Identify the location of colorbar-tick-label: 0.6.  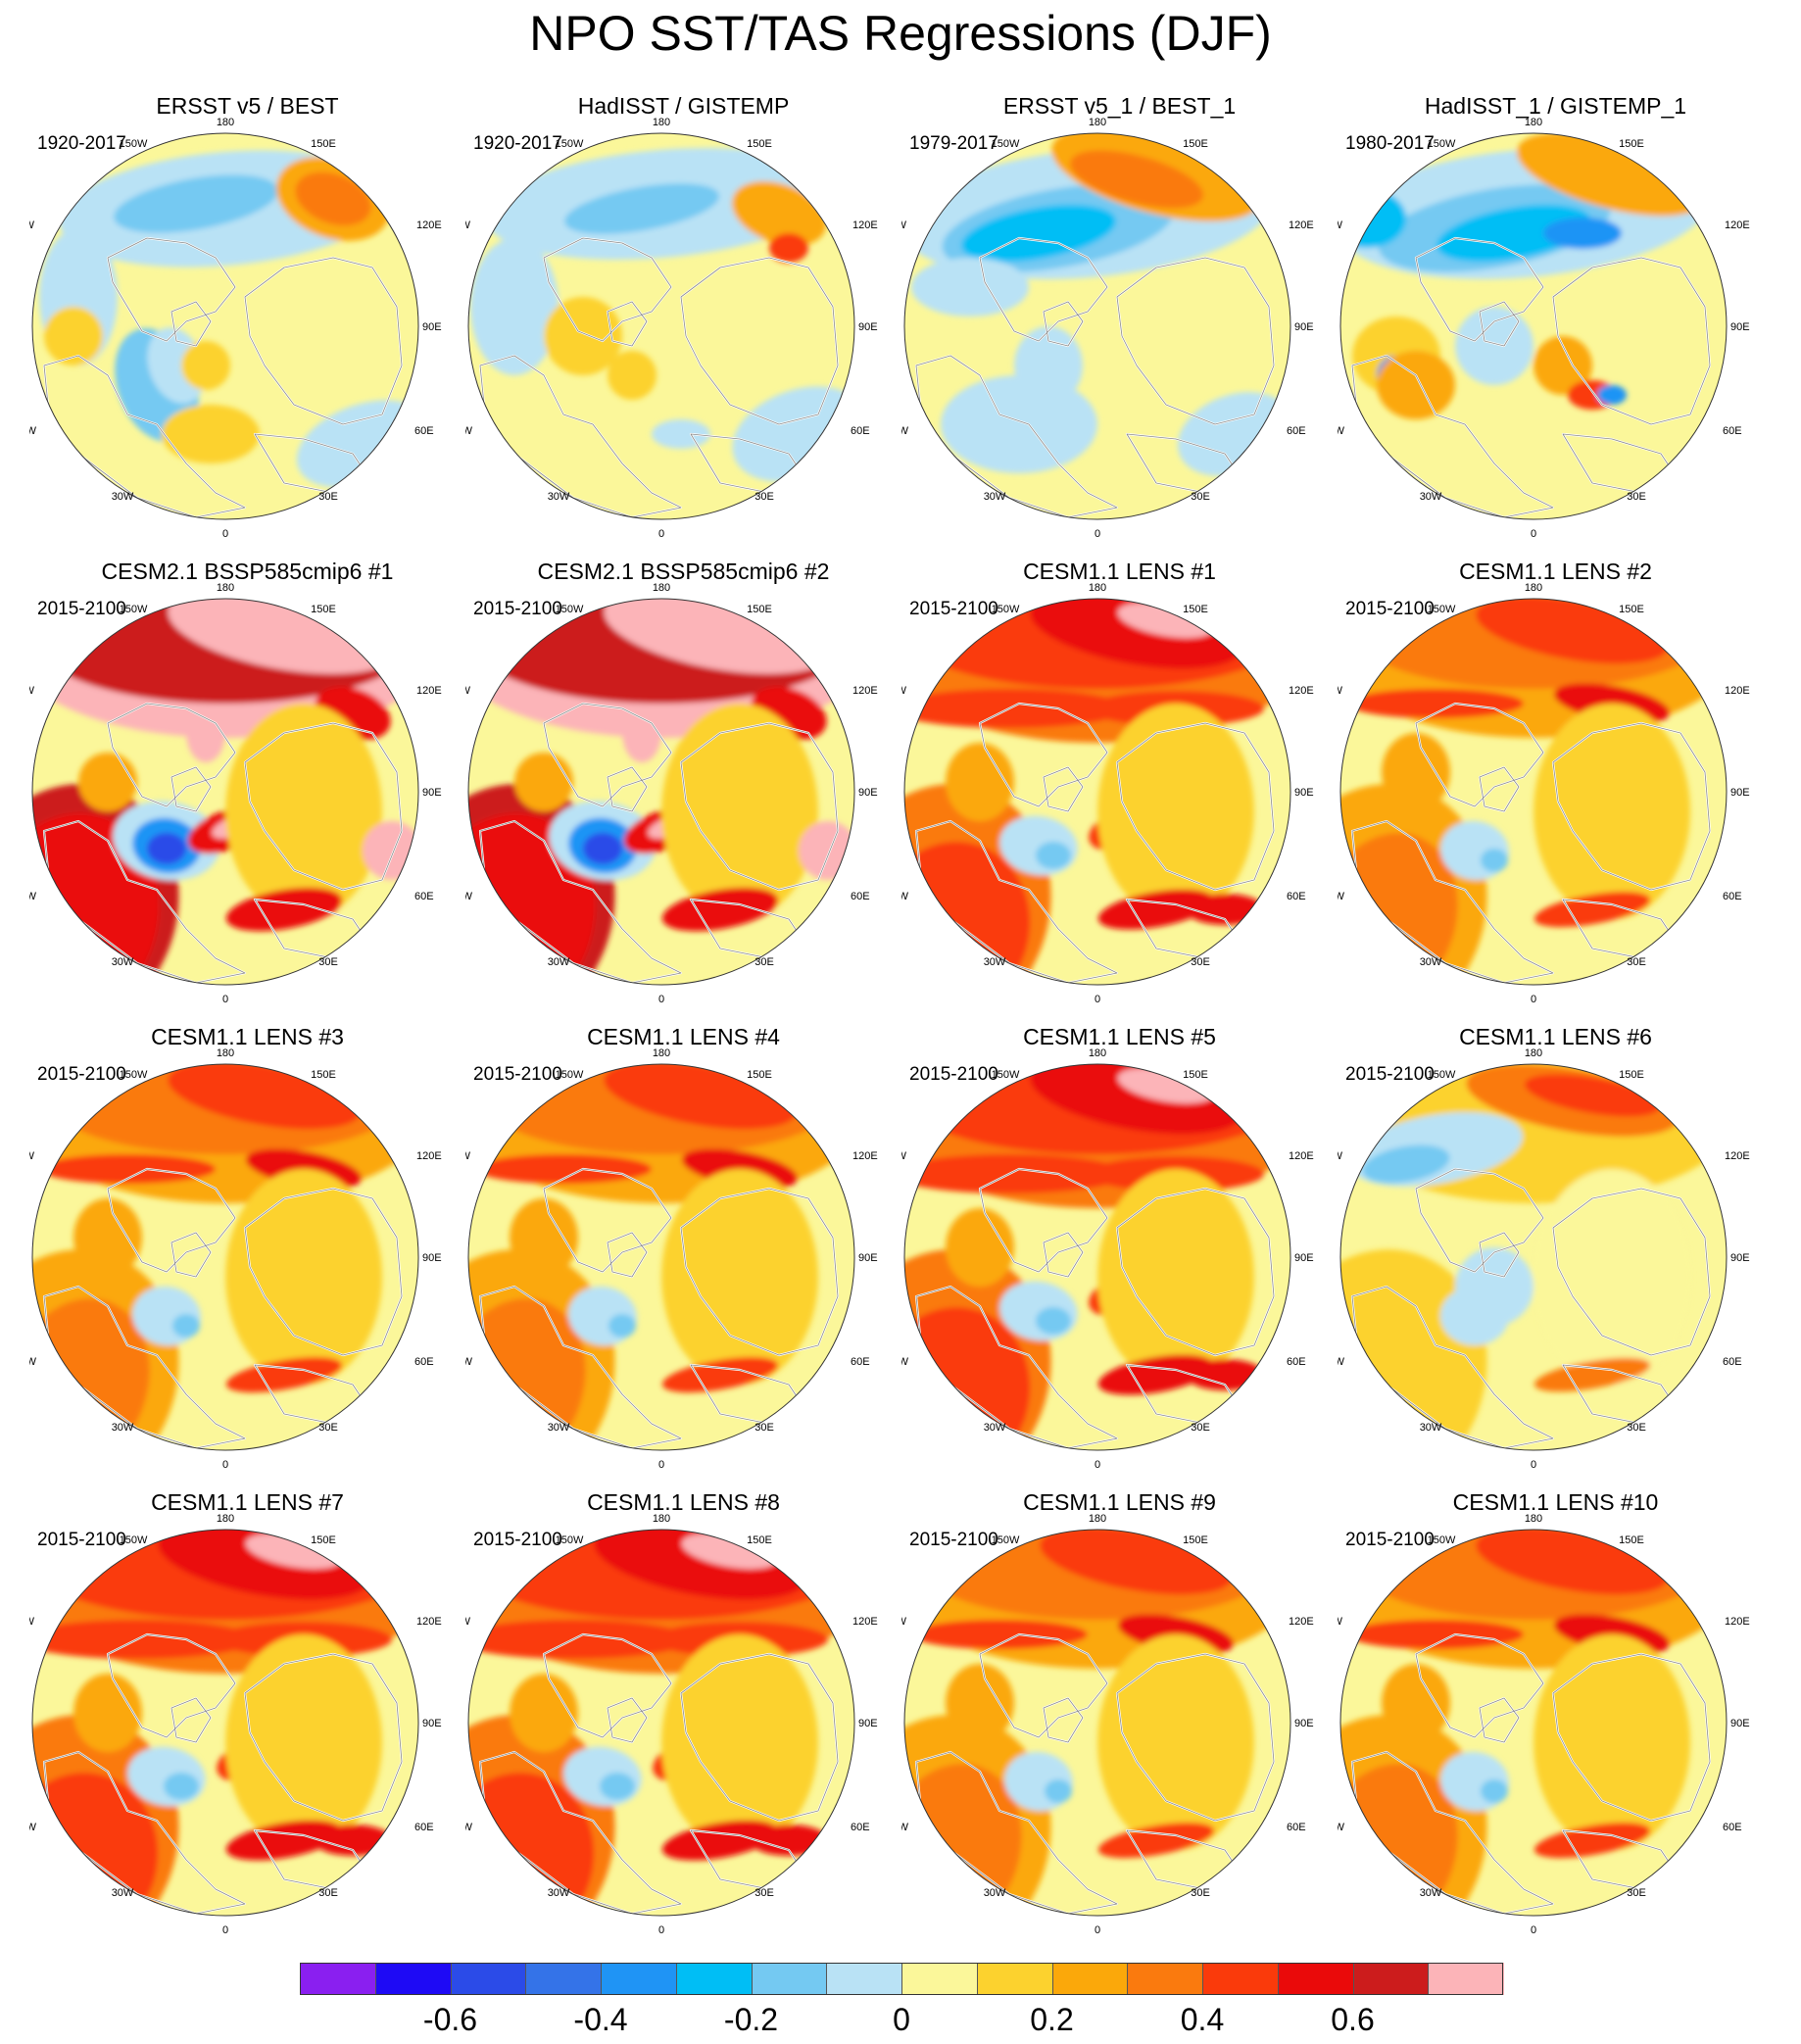
(1353, 2019).